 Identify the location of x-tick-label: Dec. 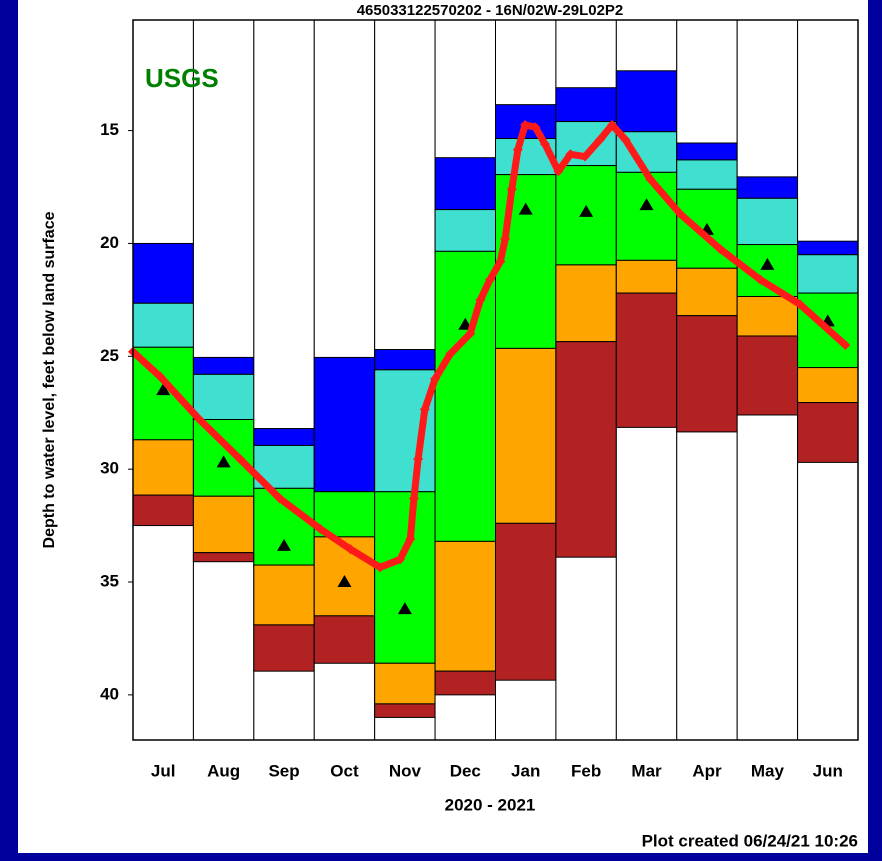
(465, 770).